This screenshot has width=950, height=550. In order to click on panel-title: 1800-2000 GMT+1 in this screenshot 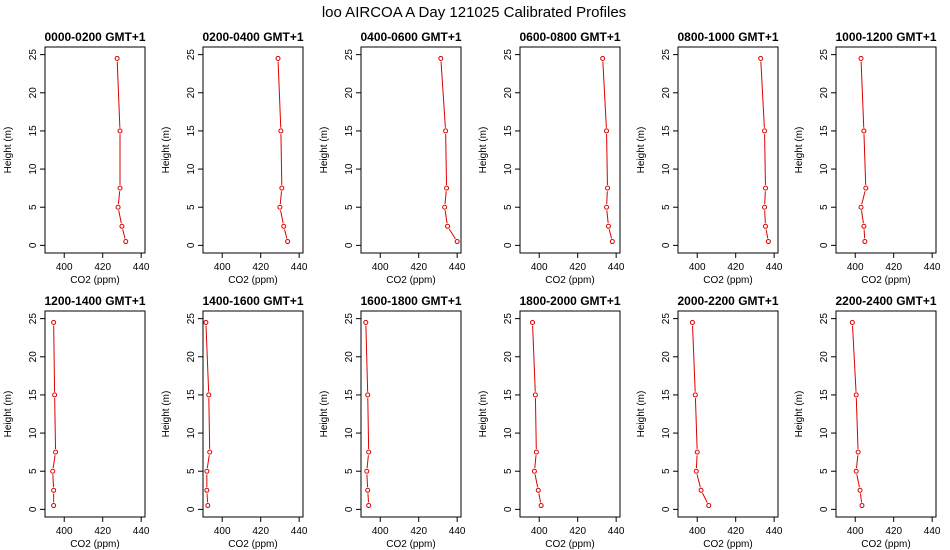, I will do `click(569, 301)`.